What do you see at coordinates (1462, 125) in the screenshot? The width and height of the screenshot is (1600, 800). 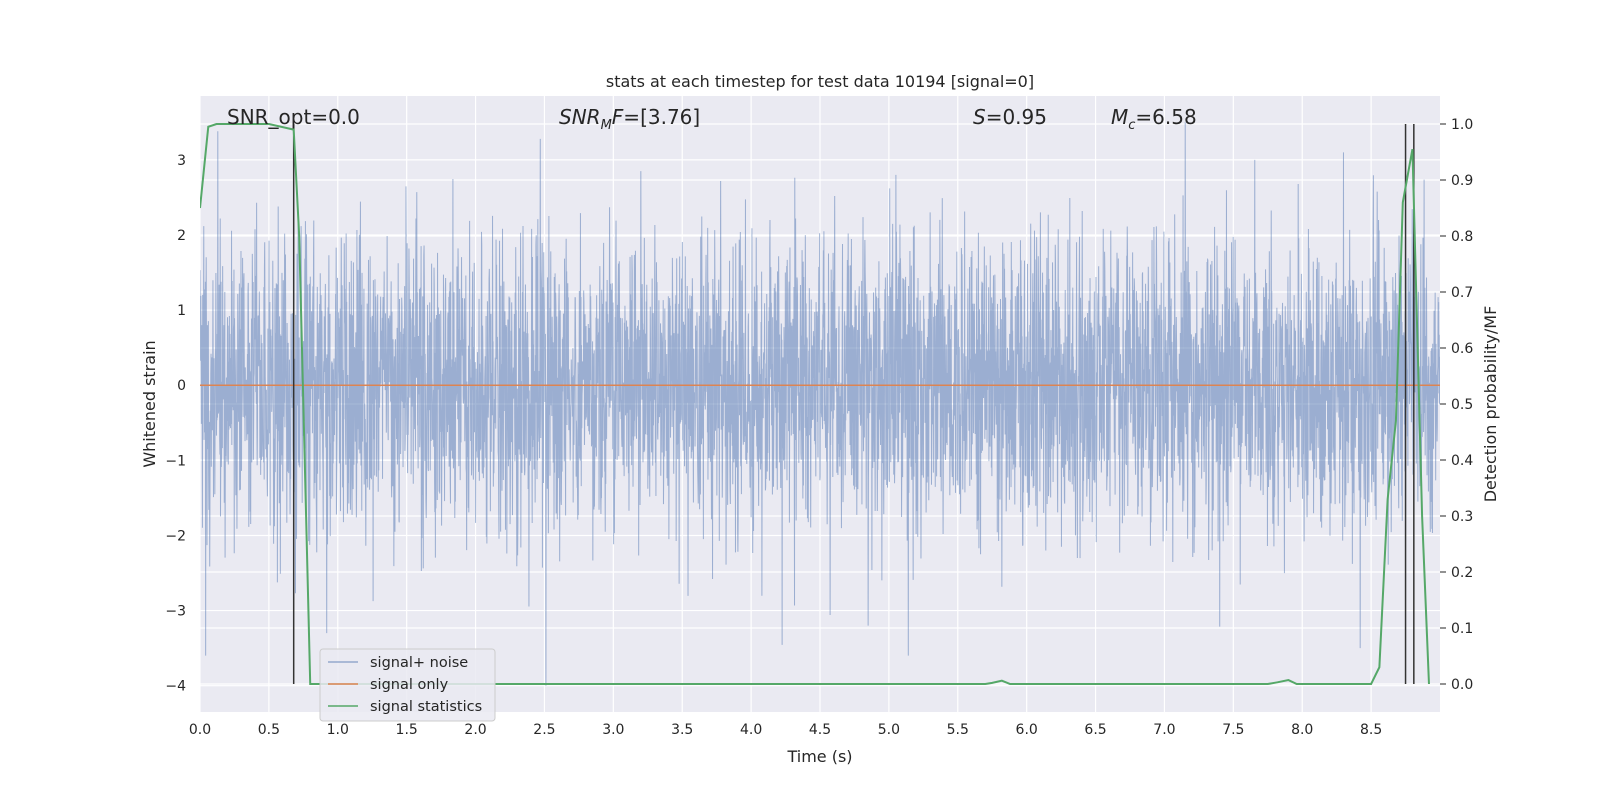 I see `y2-tick-label: 1.0` at bounding box center [1462, 125].